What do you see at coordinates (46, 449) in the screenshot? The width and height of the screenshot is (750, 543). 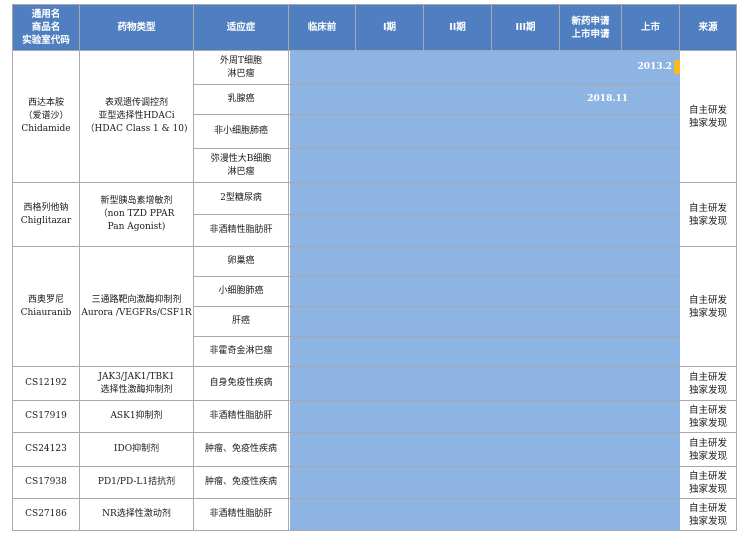 I see `drug-name-line: CS24123` at bounding box center [46, 449].